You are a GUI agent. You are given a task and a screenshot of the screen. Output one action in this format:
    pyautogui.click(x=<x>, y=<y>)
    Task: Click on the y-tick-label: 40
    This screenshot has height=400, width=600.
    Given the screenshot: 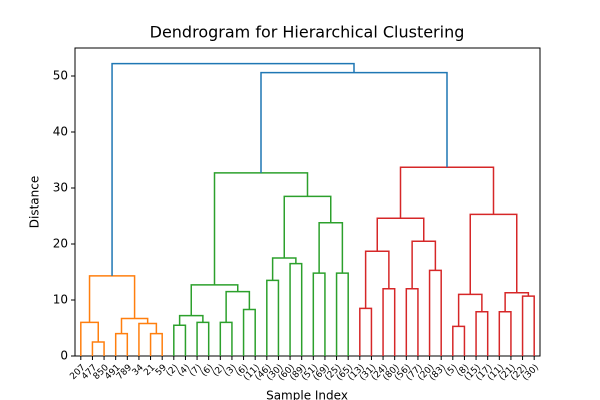 What is the action you would take?
    pyautogui.click(x=60, y=132)
    